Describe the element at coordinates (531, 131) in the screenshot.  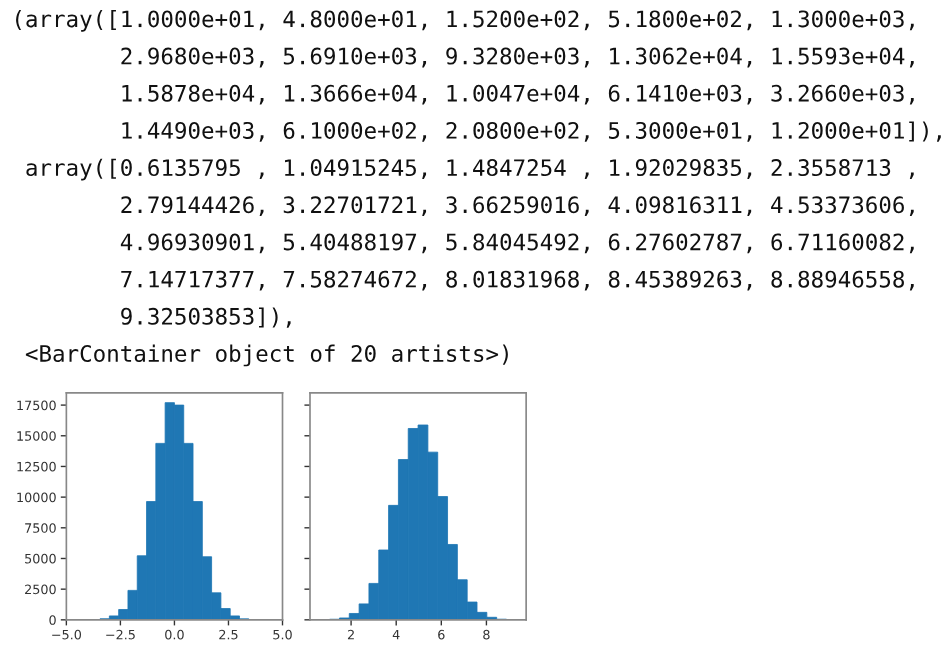
I see `text: 1.4490e+03, 6.1000e+02, 2.0800e+02, 5.3000e+01, 1.2000e+01]),` at that location.